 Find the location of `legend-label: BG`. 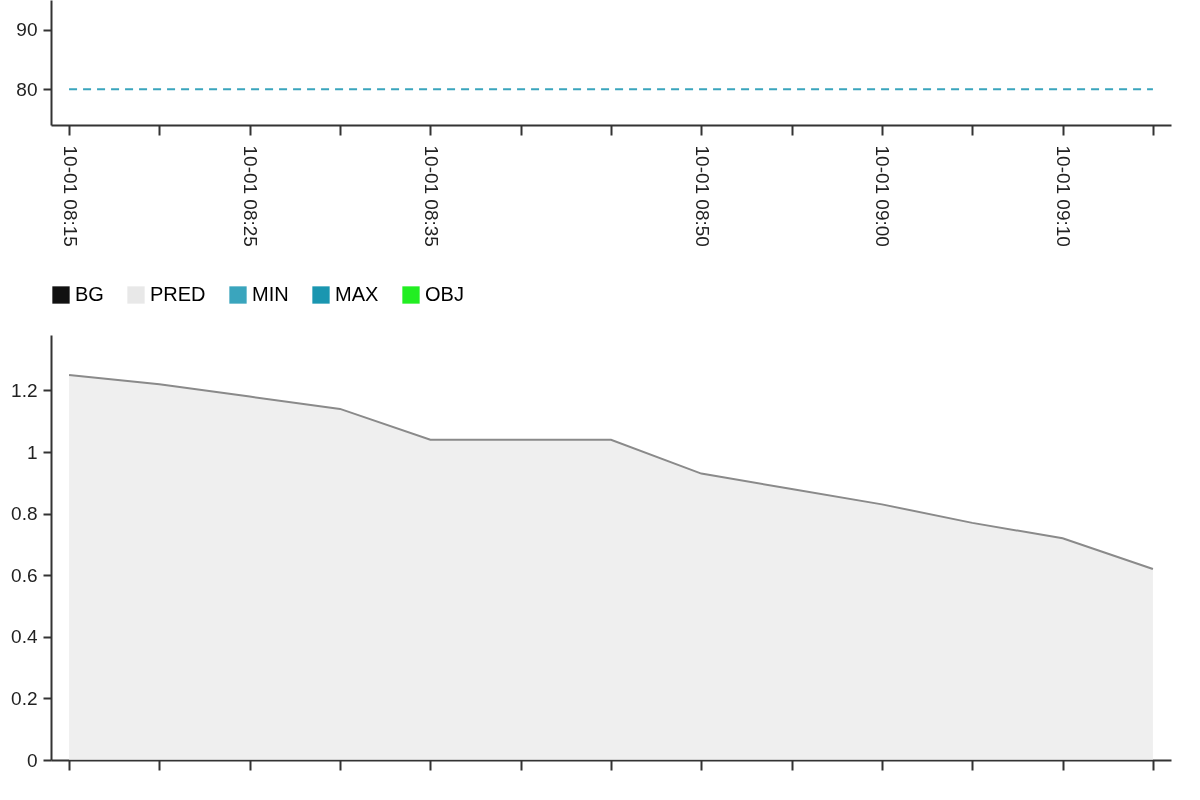

legend-label: BG is located at coordinates (89, 294).